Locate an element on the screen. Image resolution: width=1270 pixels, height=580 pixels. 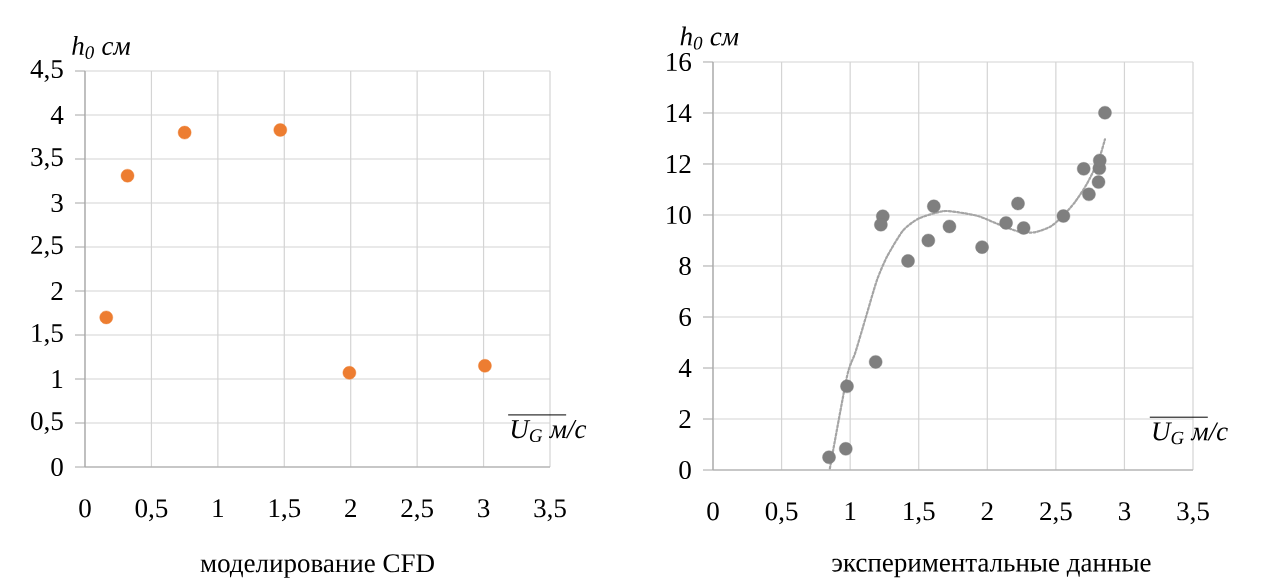
y-tick-label: 1,5 is located at coordinates (47, 335).